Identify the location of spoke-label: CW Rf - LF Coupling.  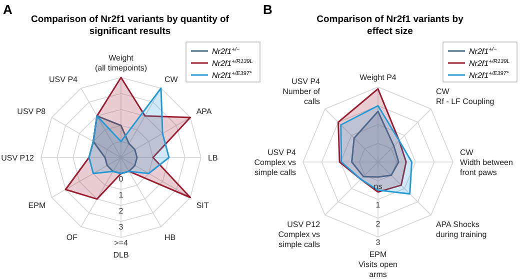
(465, 96).